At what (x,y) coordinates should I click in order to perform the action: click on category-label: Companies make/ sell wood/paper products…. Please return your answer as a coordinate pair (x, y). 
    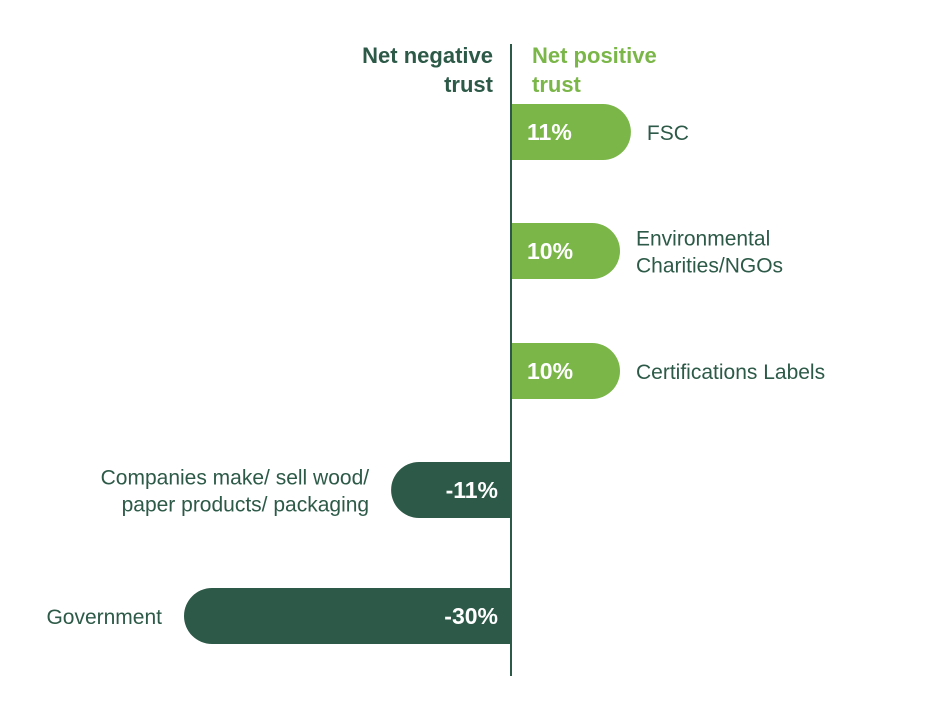
    Looking at the image, I should click on (235, 492).